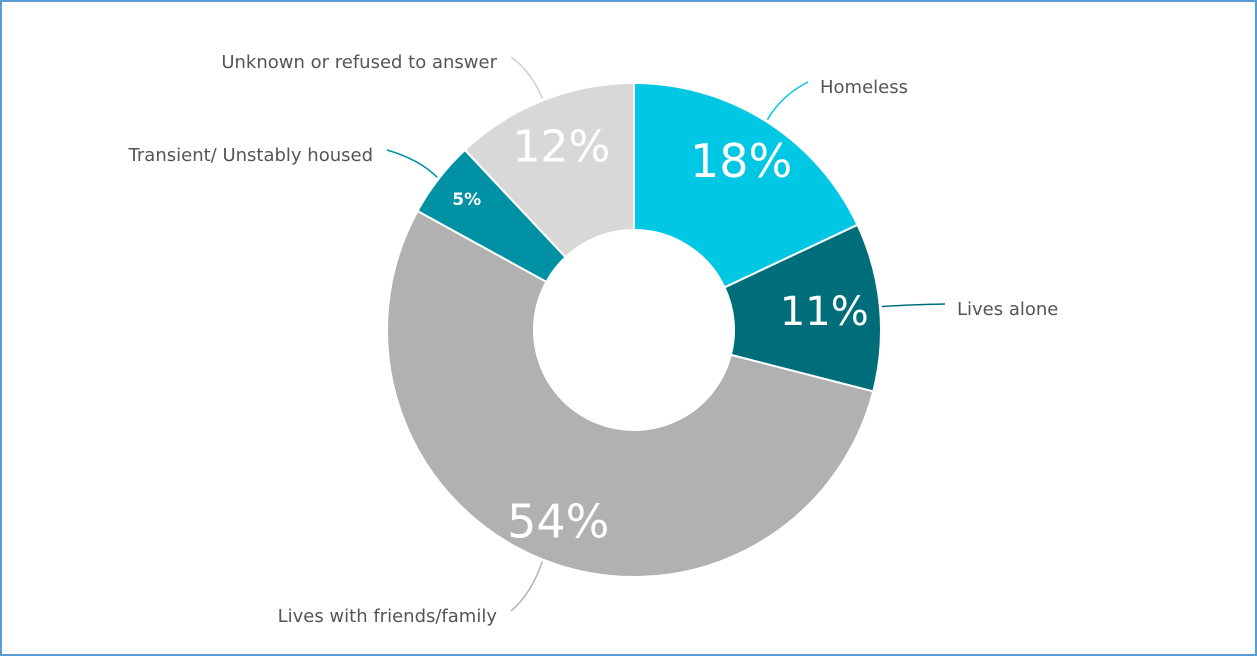  What do you see at coordinates (741, 161) in the screenshot?
I see `value-label-homeless: 18%` at bounding box center [741, 161].